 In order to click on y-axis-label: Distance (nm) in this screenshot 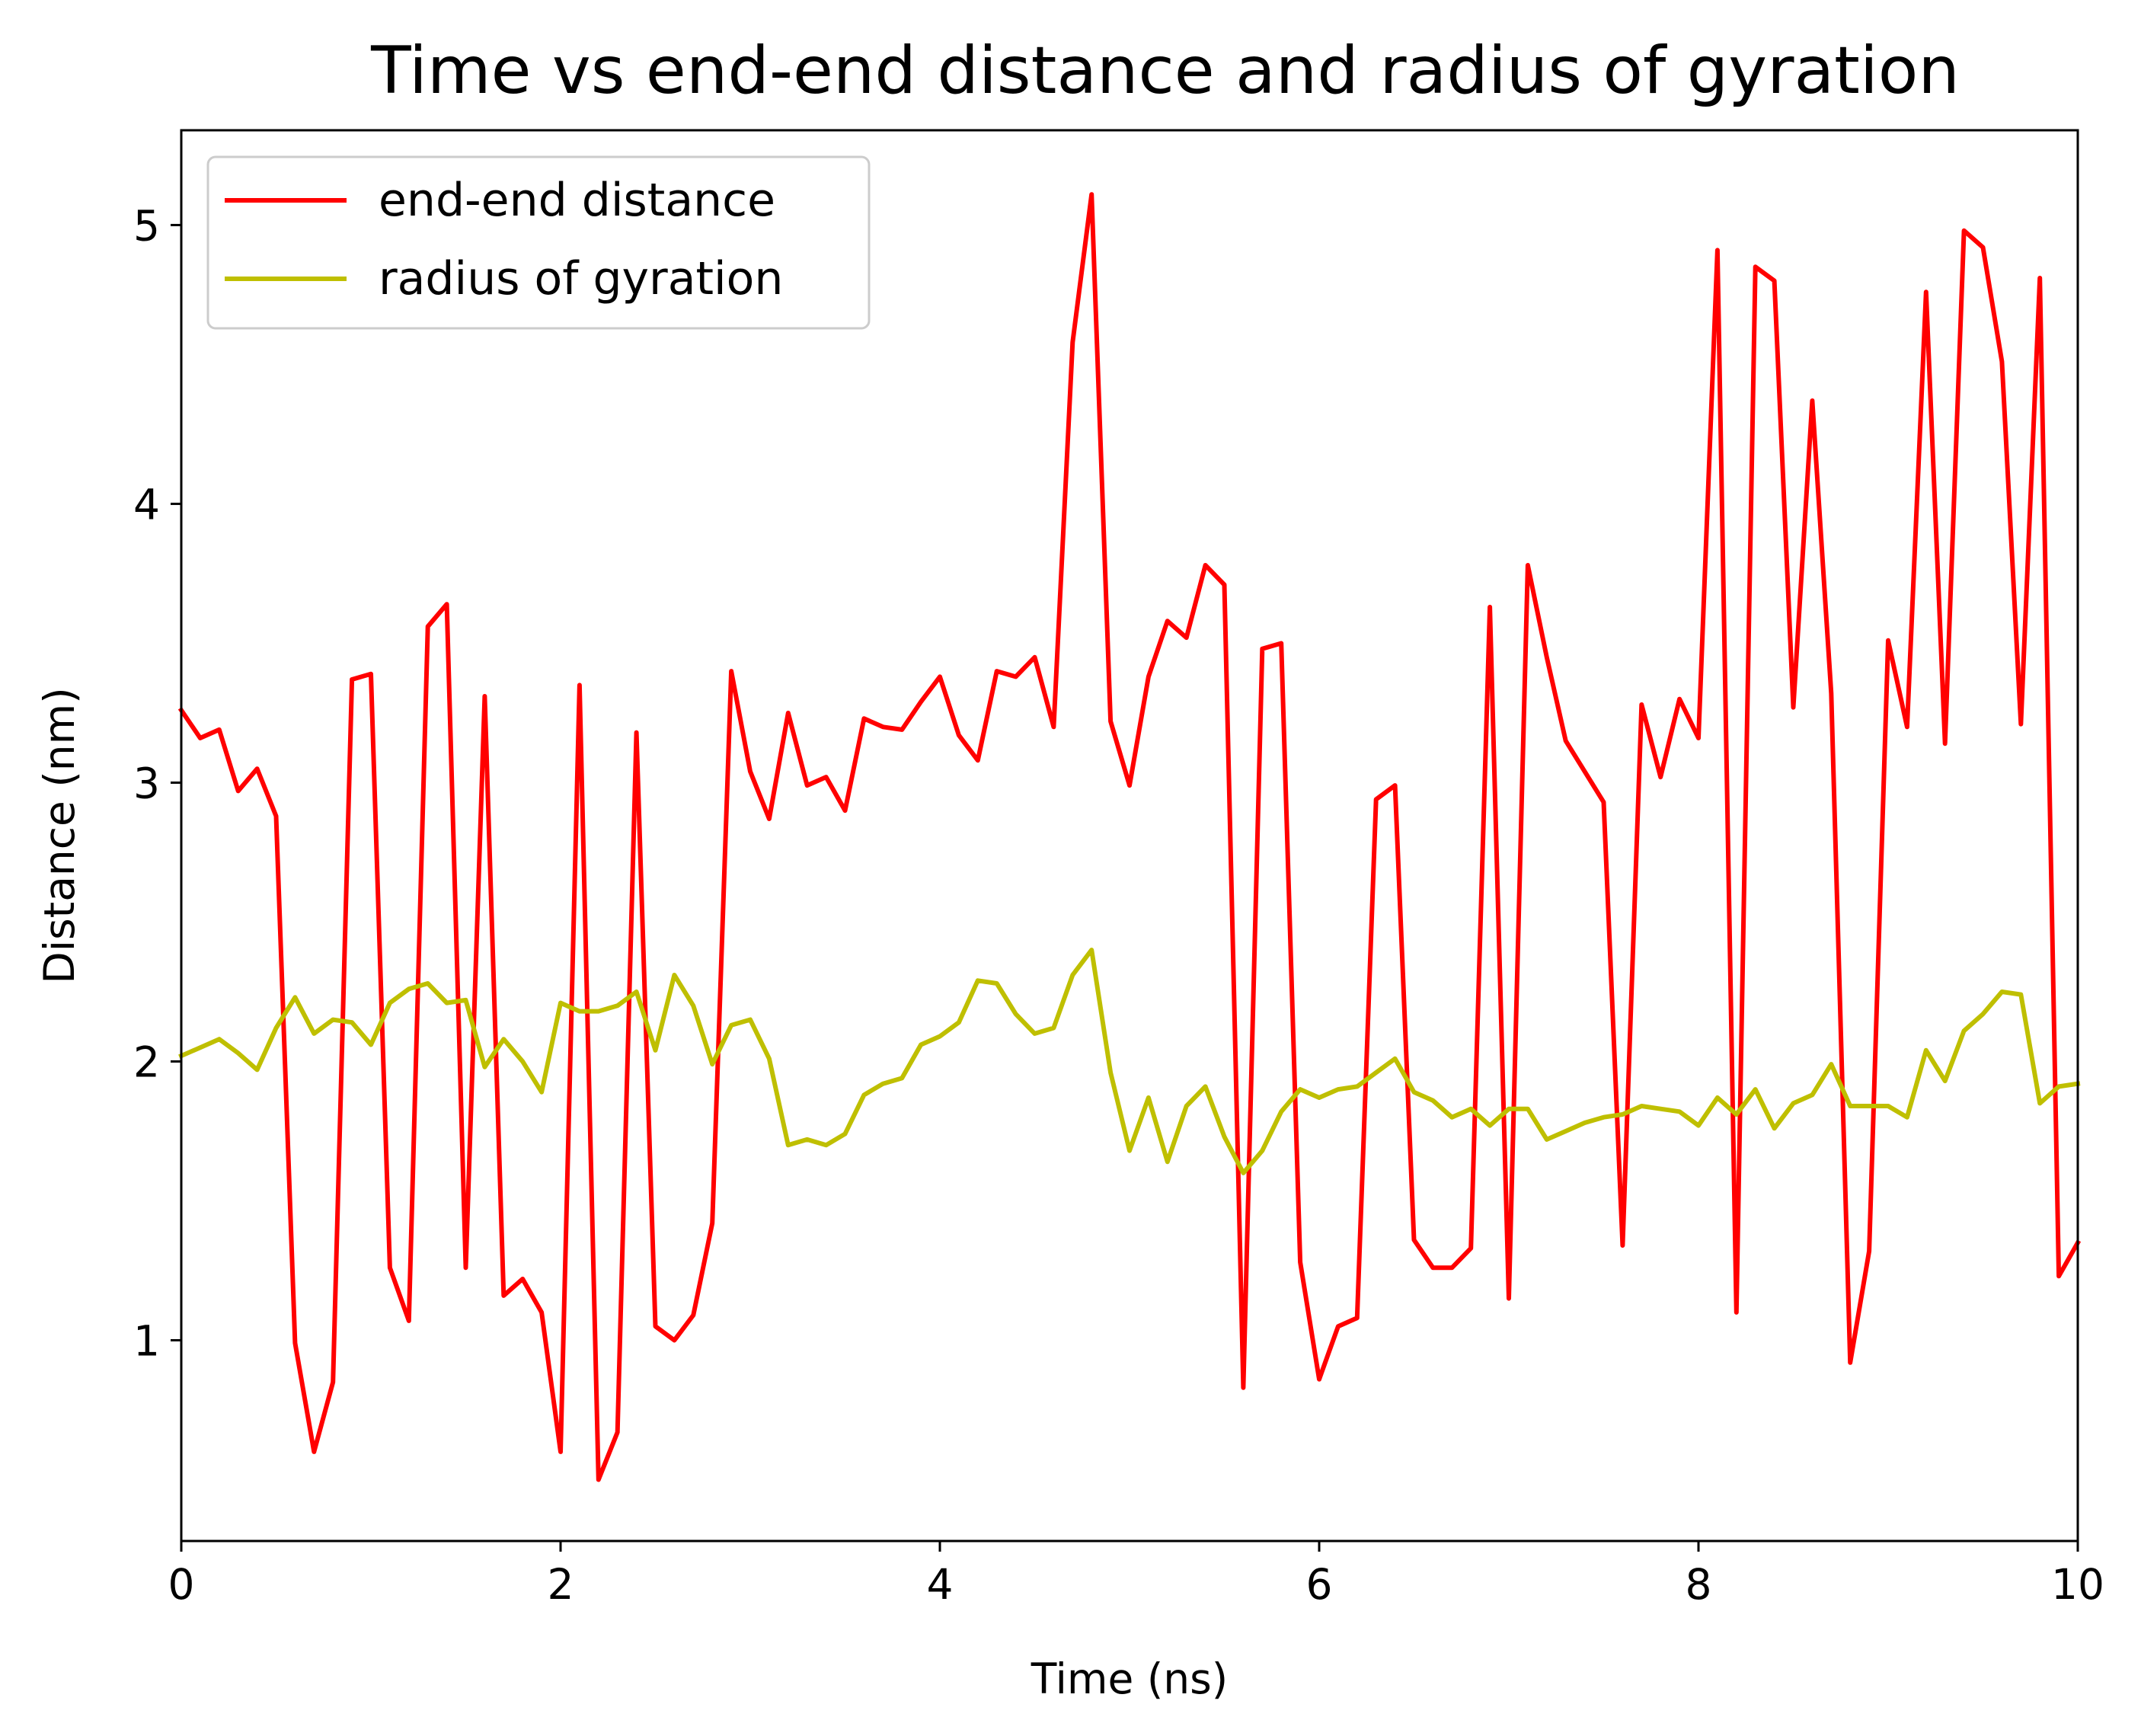, I will do `click(59, 835)`.